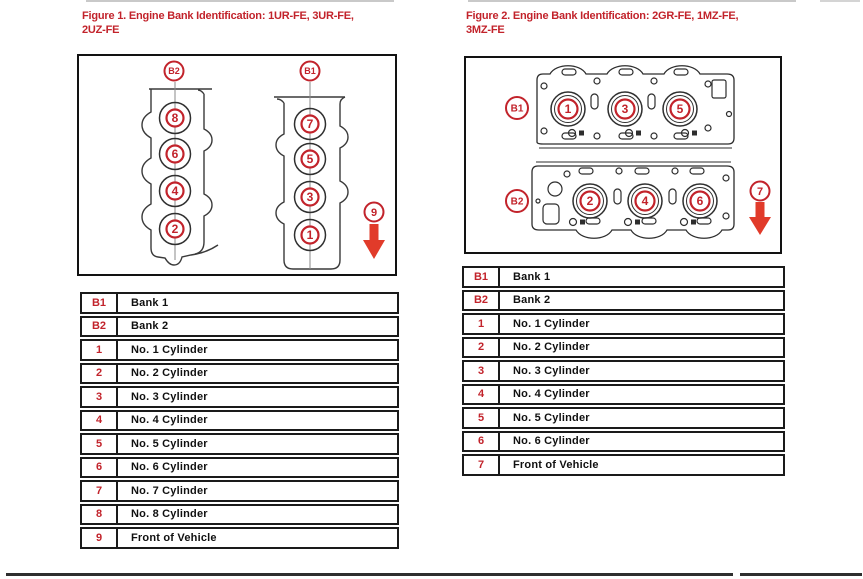 This screenshot has height=579, width=863. I want to click on legend-key: 9, so click(100, 538).